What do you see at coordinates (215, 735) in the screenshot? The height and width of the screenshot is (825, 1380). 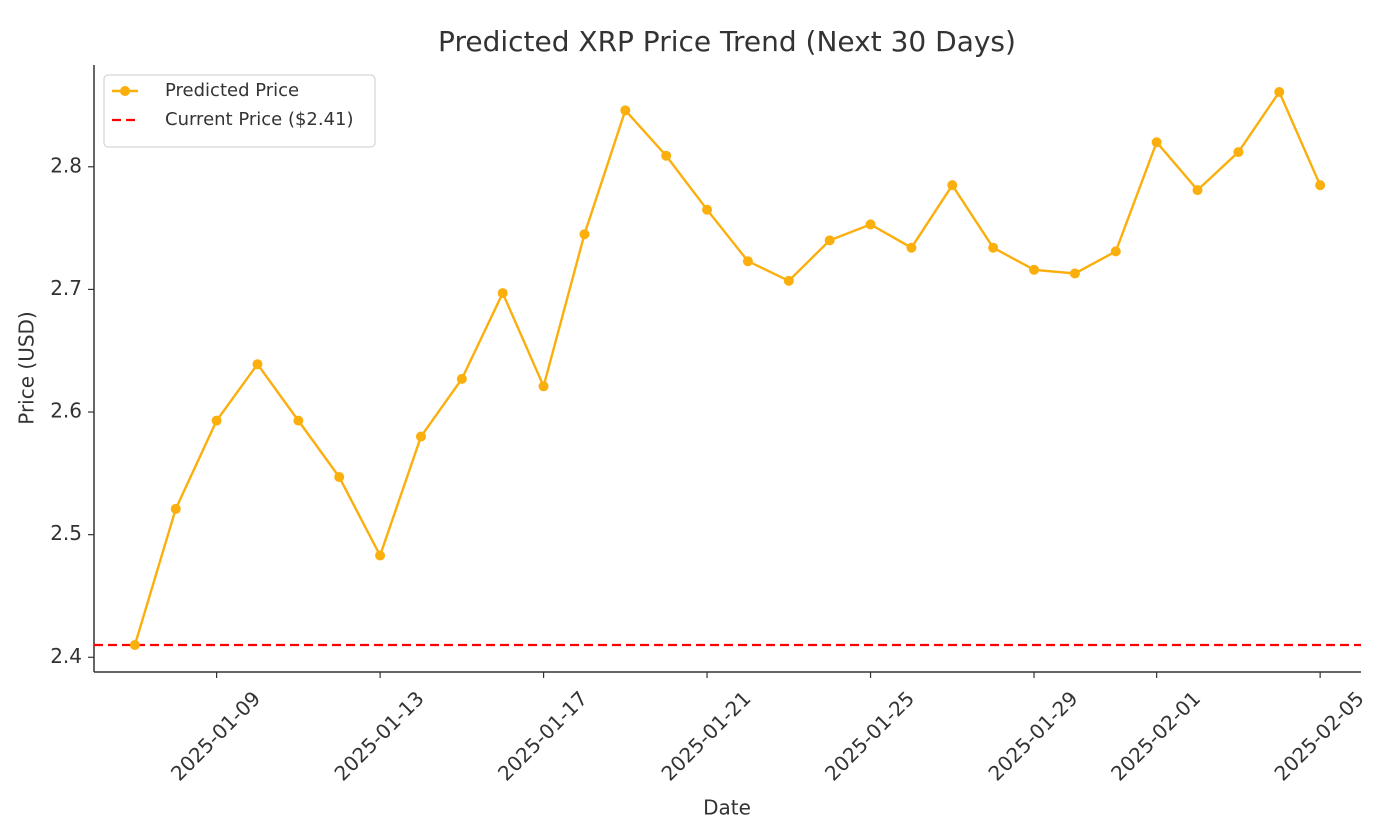 I see `x-tick-label: 2025-01-09` at bounding box center [215, 735].